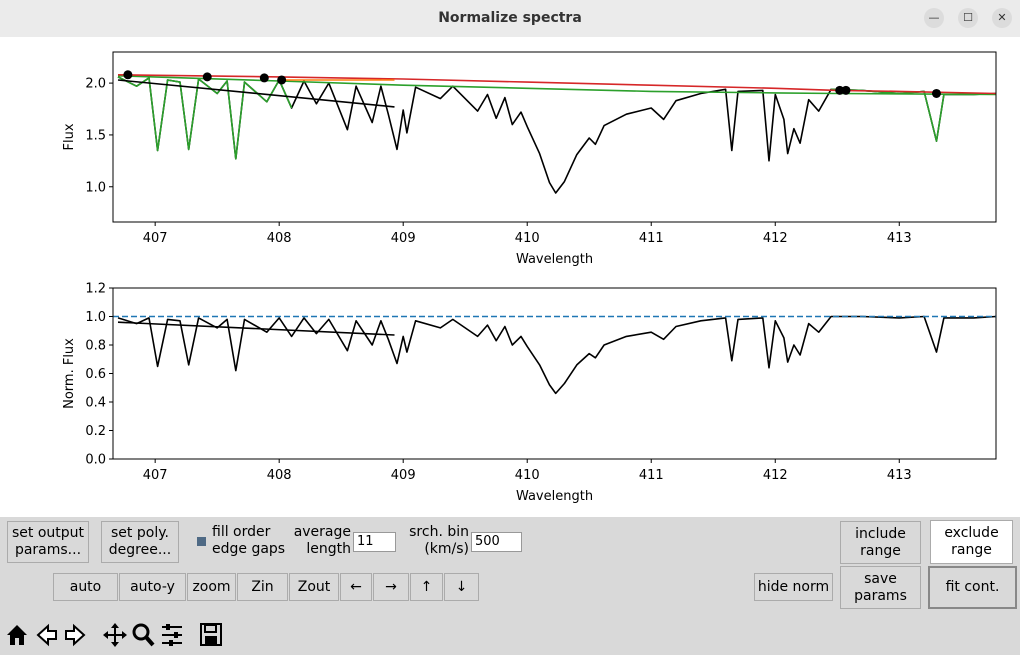 The image size is (1020, 655). Describe the element at coordinates (793, 587) in the screenshot. I see `hide-norm-button: hide norm` at that location.